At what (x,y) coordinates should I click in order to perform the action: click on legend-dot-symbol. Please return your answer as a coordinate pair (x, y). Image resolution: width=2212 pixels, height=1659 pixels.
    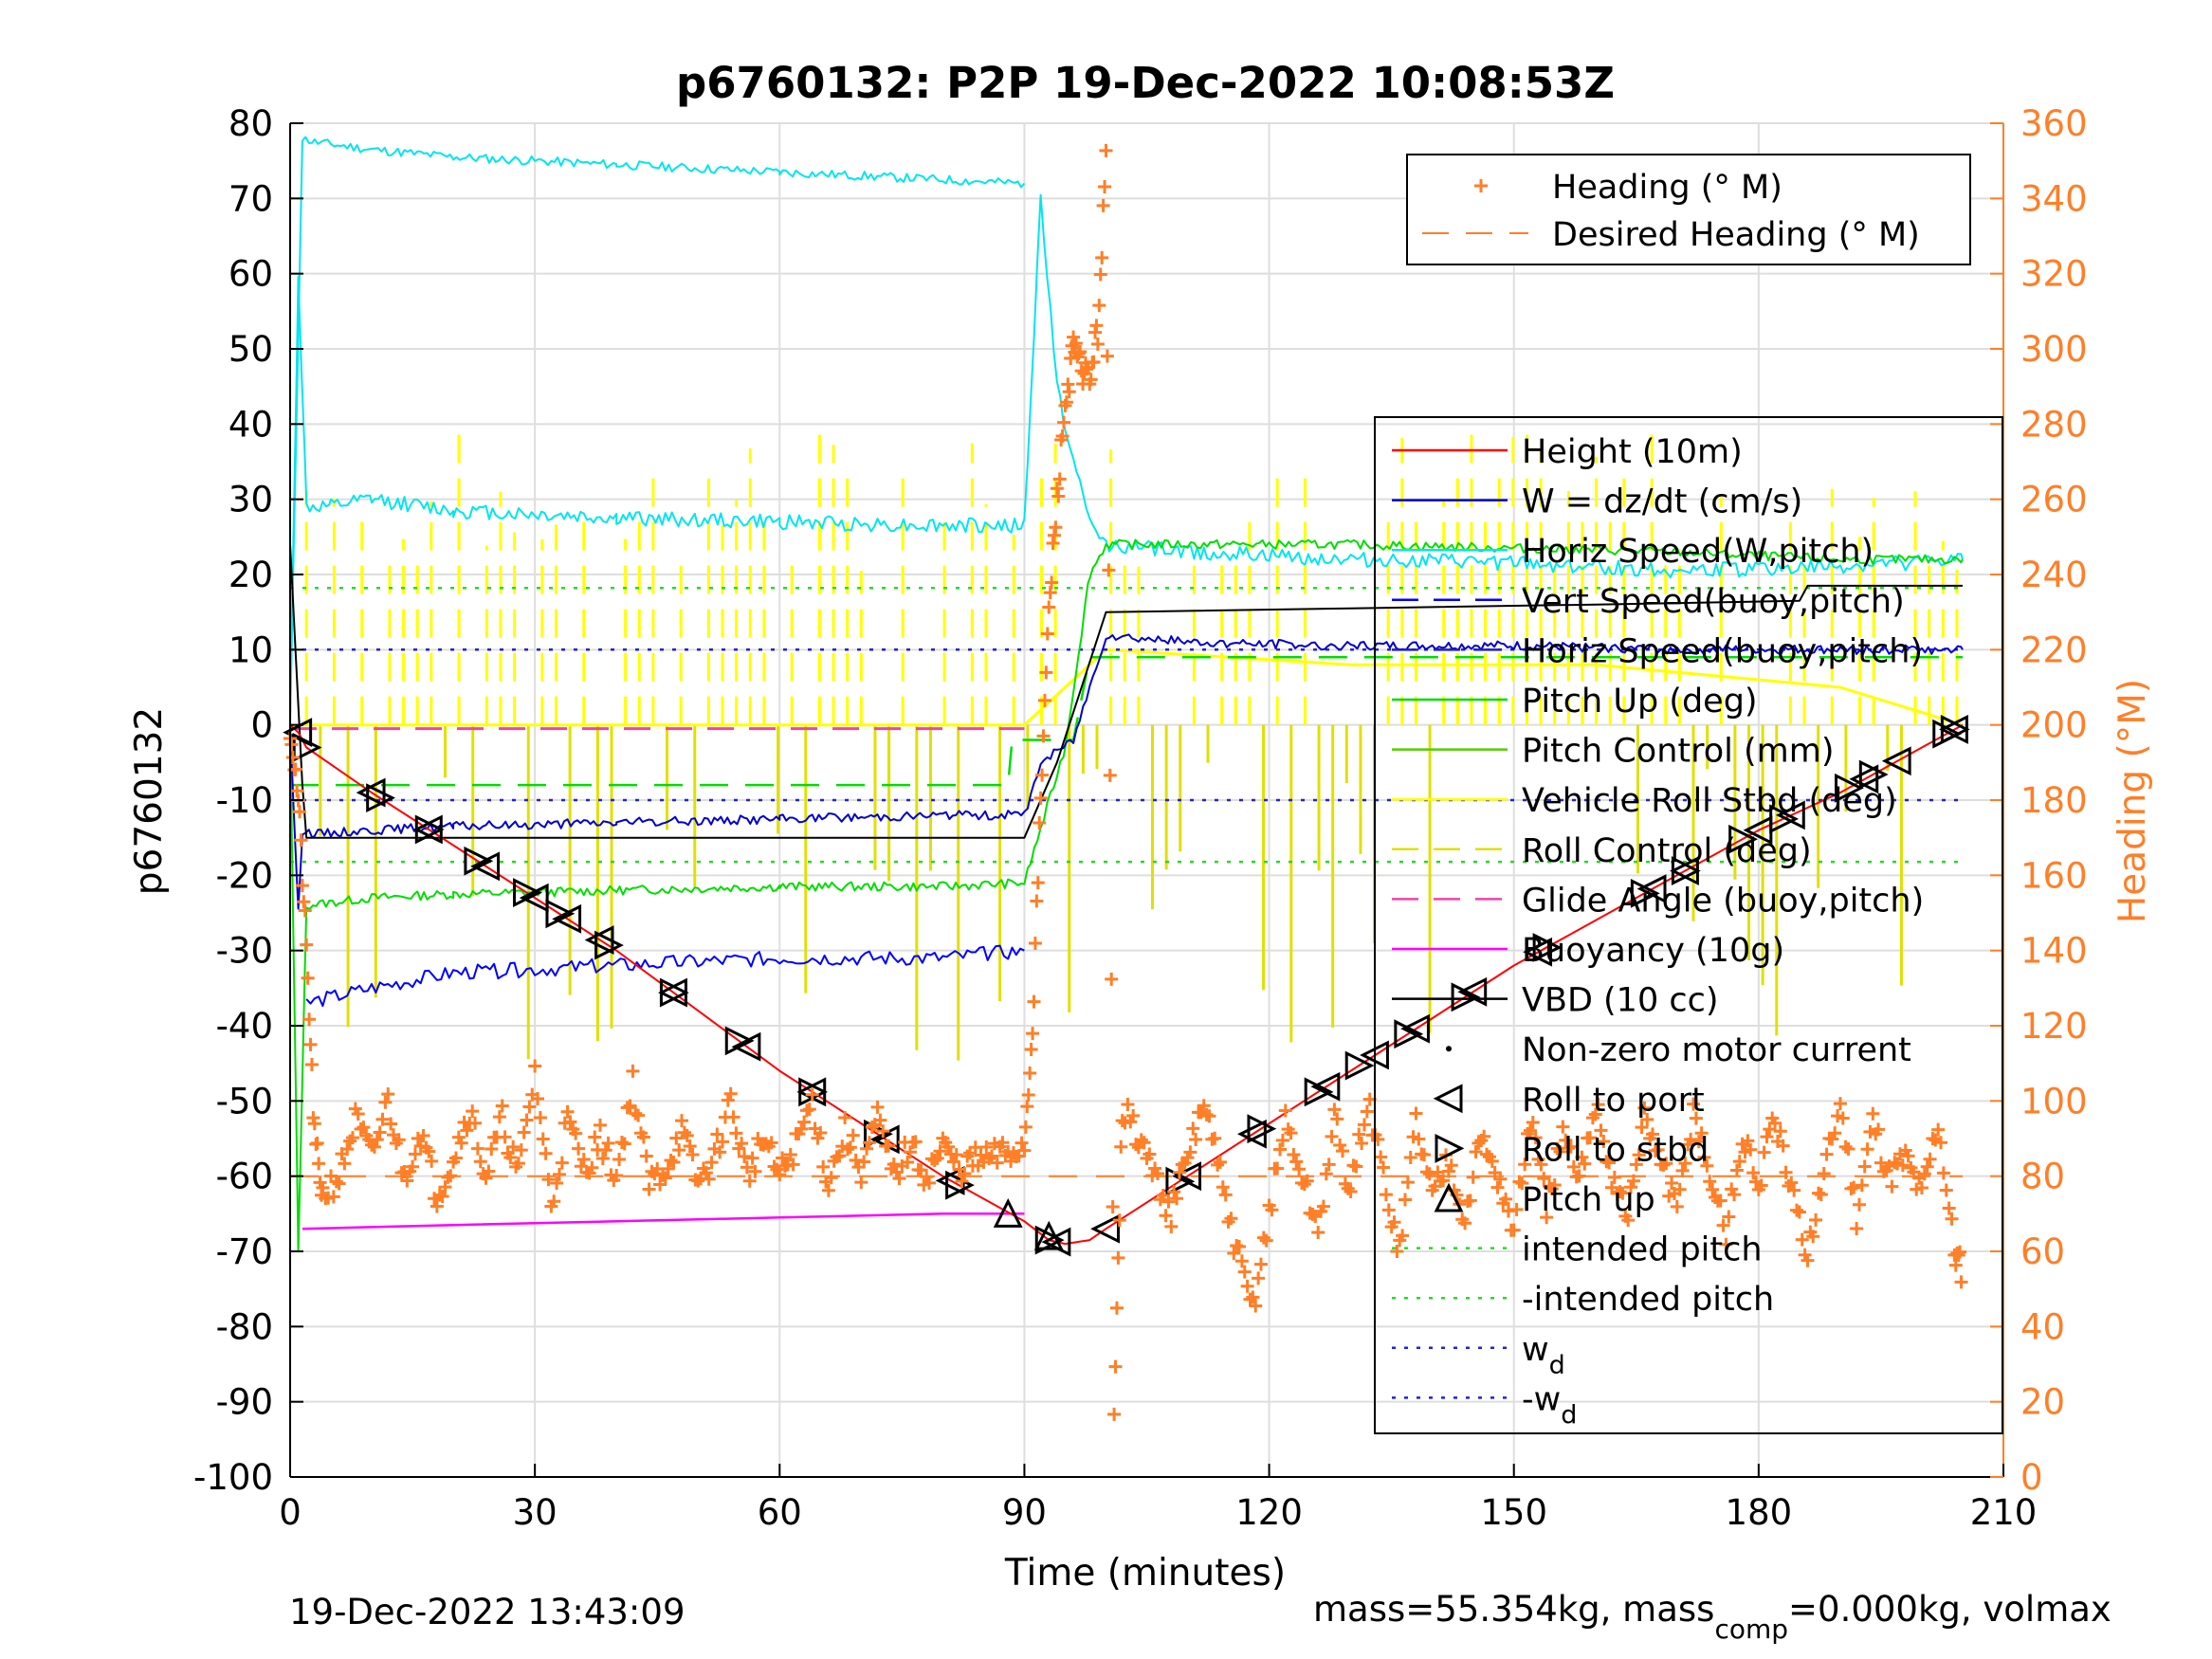
    Looking at the image, I should click on (1449, 1049).